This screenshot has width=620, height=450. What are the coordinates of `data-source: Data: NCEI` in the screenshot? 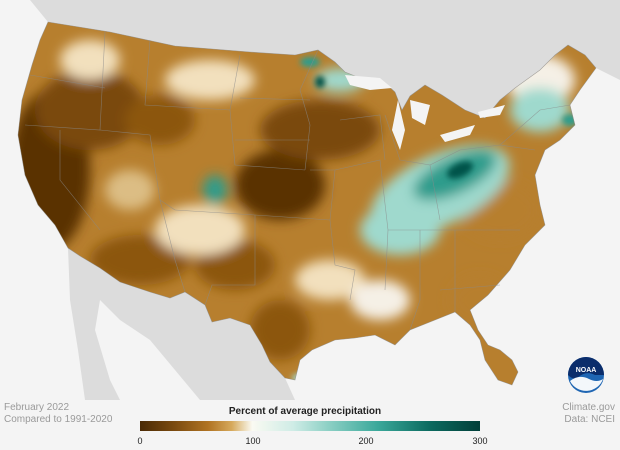 It's located at (589, 419).